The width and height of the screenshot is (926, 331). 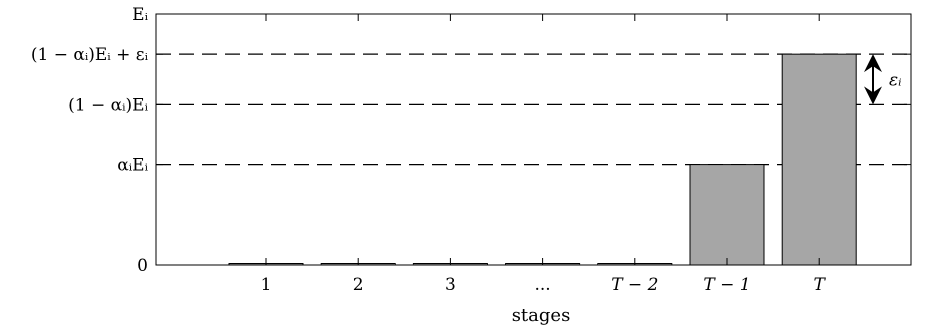 I want to click on y-tick-labels: 0 αᵢEᵢ (1 − αᵢ)Eᵢ (1 − αᵢ)Eᵢ + εᵢ Eᵢ, so click(x=90, y=140).